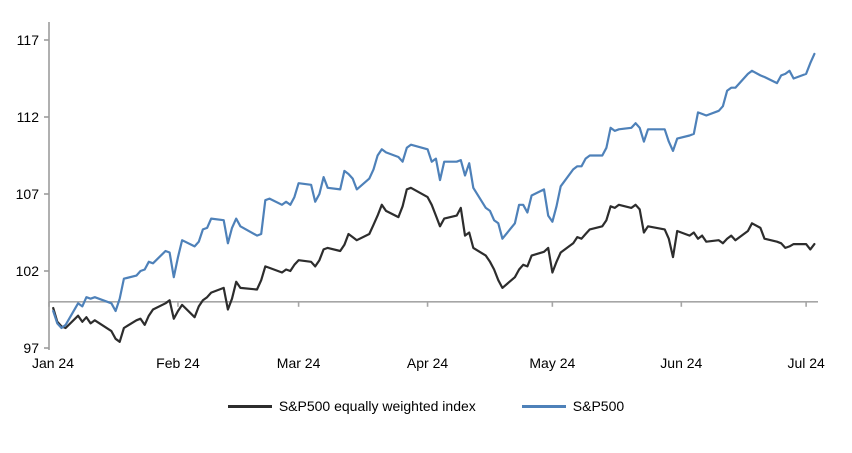 The width and height of the screenshot is (852, 453). I want to click on x-tick-label: Mar 24, so click(299, 363).